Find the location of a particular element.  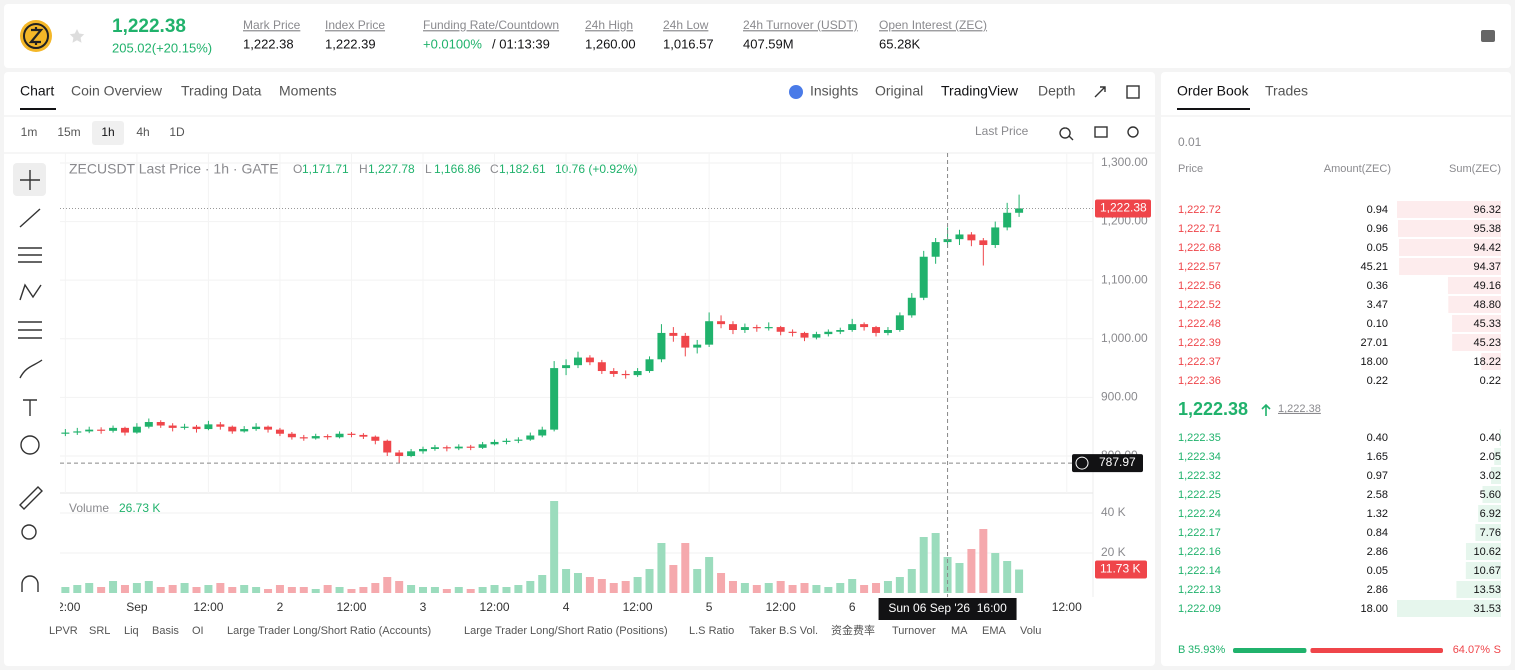

search-icon is located at coordinates (1066, 134).